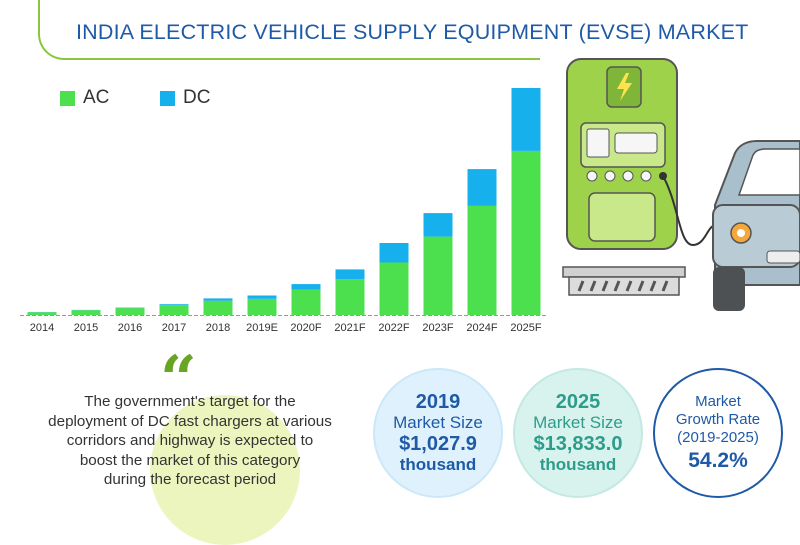 The height and width of the screenshot is (545, 800). What do you see at coordinates (306, 302) in the screenshot?
I see `bar-ac-2020f` at bounding box center [306, 302].